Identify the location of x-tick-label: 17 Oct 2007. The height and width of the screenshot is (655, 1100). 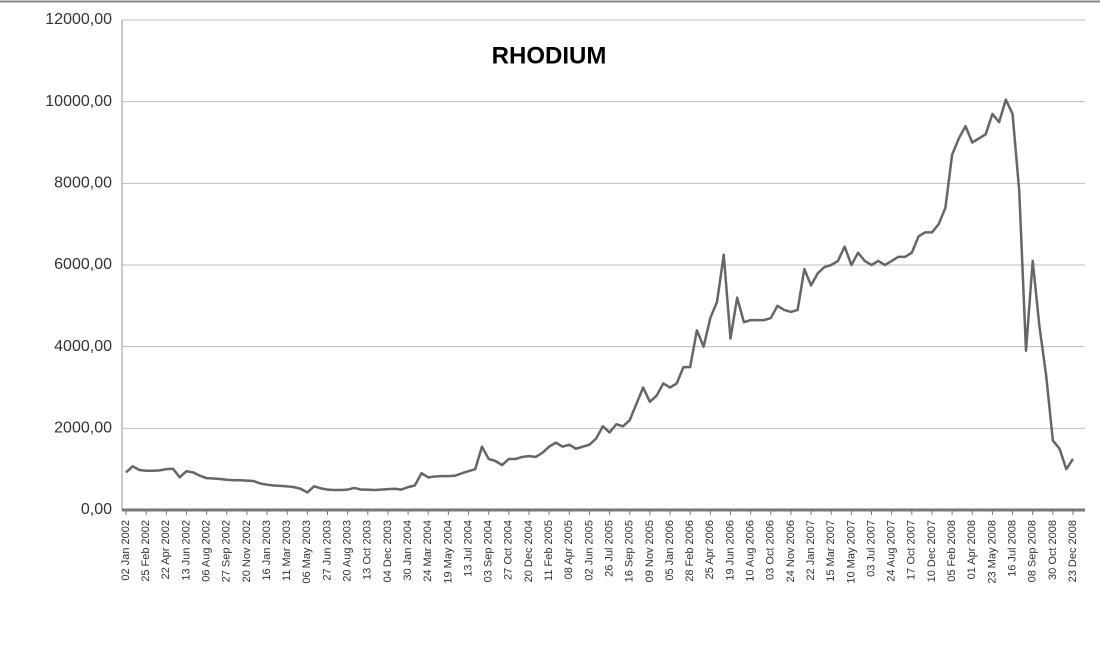
(912, 550).